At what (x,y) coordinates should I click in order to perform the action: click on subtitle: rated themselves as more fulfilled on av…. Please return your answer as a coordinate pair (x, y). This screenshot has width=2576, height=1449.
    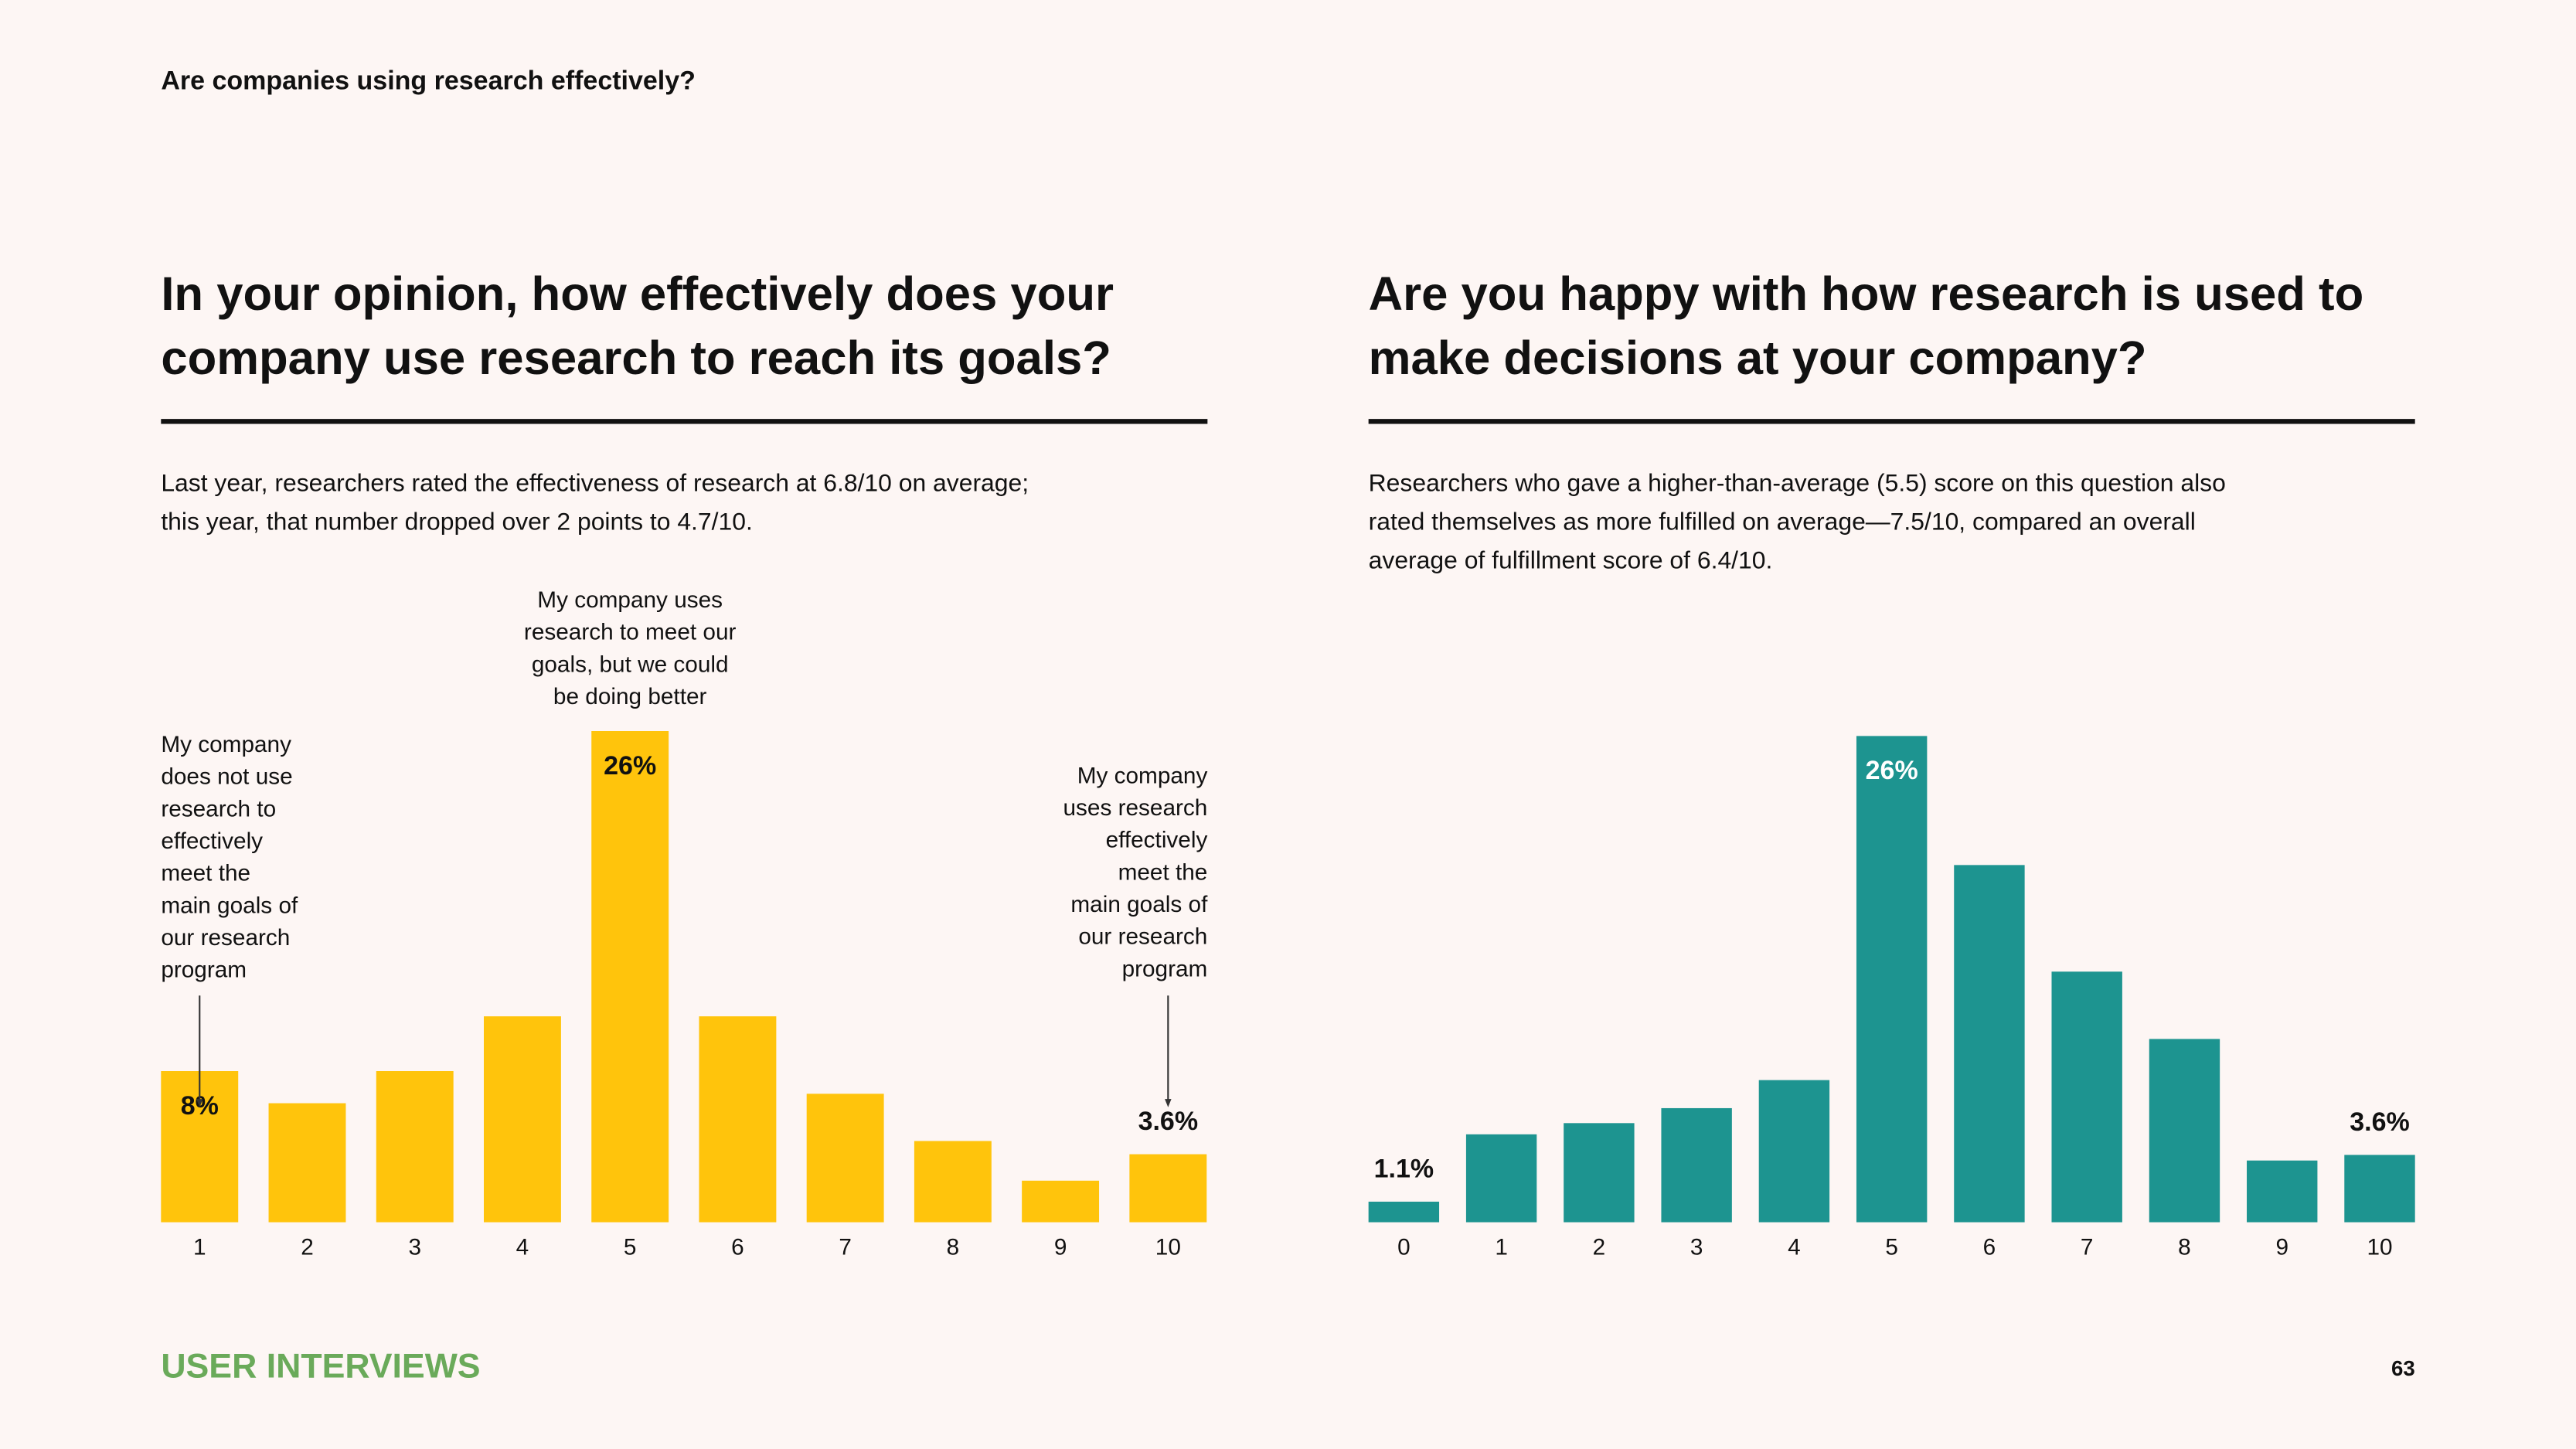
    Looking at the image, I should click on (1782, 522).